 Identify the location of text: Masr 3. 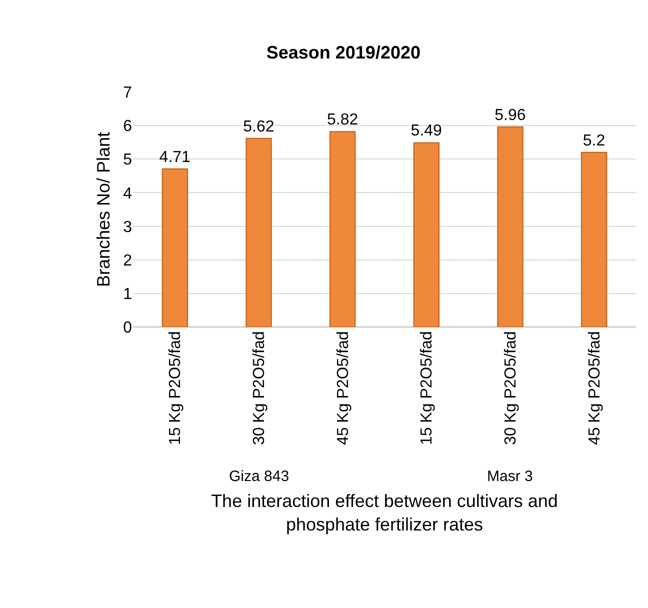
(510, 476).